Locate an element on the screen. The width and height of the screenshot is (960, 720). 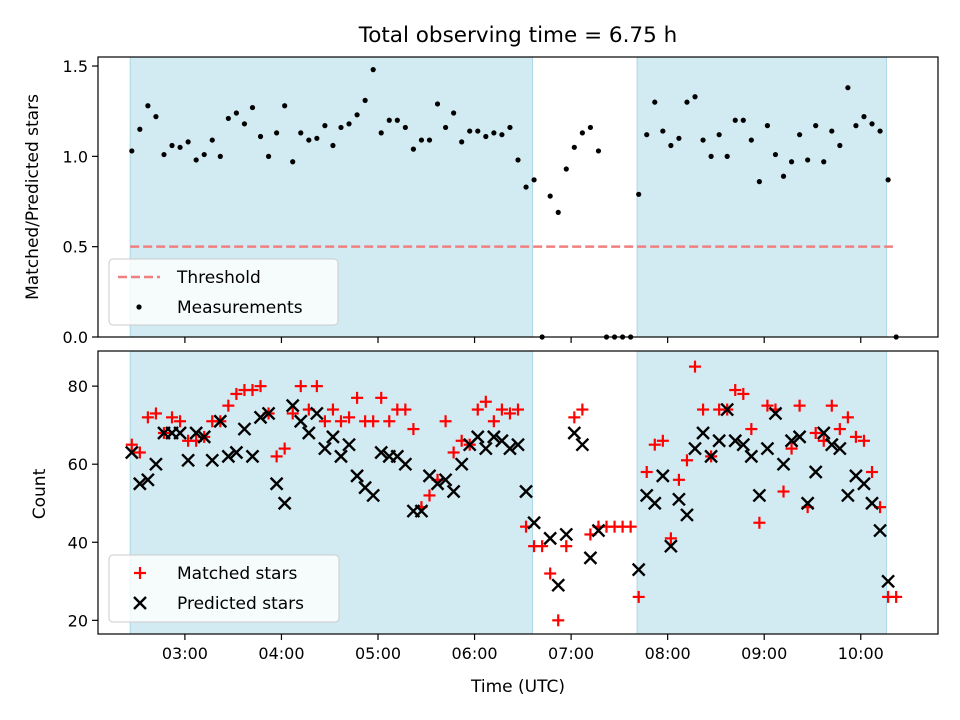
xtick-label-1: 04:00 is located at coordinates (281, 653).